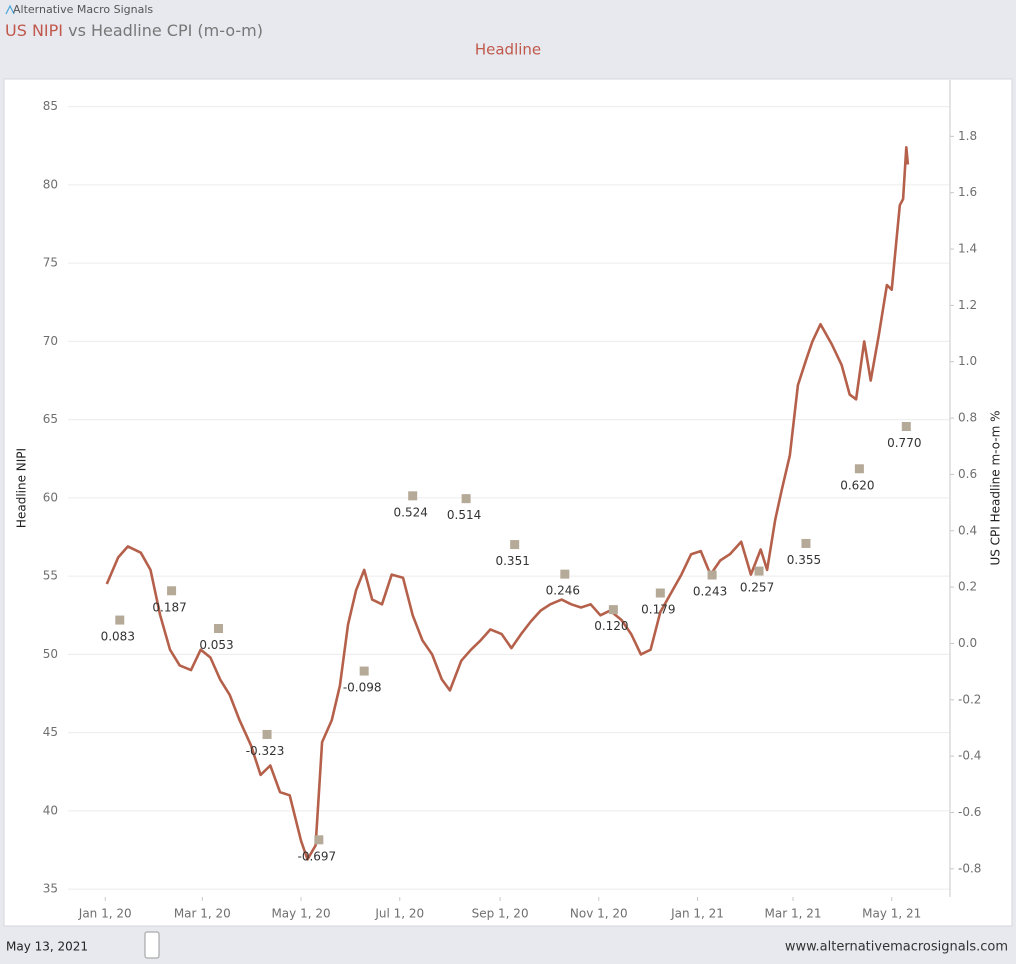 The width and height of the screenshot is (1016, 964). What do you see at coordinates (169, 607) in the screenshot?
I see `value-label: 0.187` at bounding box center [169, 607].